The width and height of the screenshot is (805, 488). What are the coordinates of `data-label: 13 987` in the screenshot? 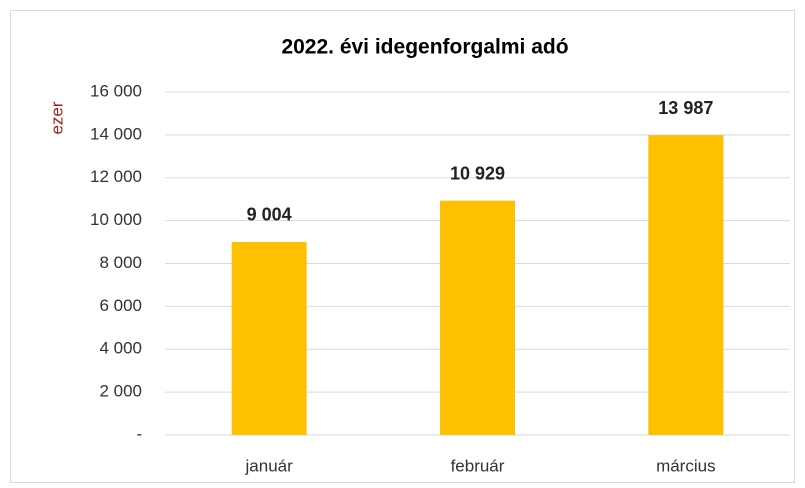 It's located at (685, 108).